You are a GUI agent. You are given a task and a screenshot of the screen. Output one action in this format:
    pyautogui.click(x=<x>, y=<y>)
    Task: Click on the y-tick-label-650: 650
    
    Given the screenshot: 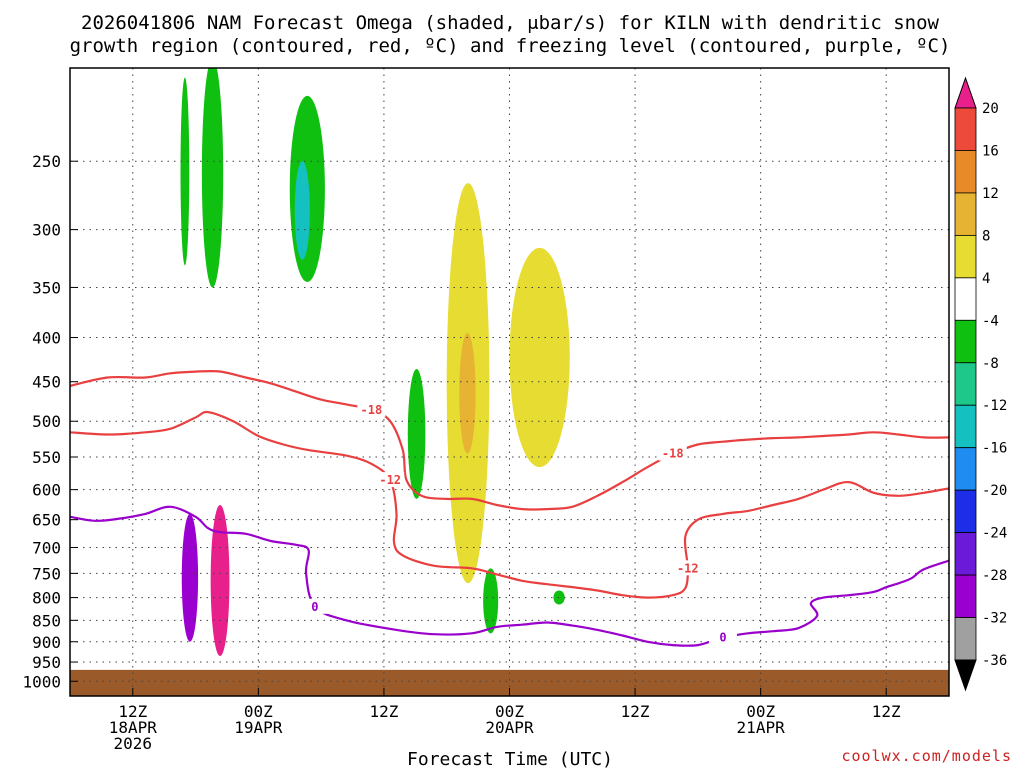 What is the action you would take?
    pyautogui.click(x=46, y=520)
    